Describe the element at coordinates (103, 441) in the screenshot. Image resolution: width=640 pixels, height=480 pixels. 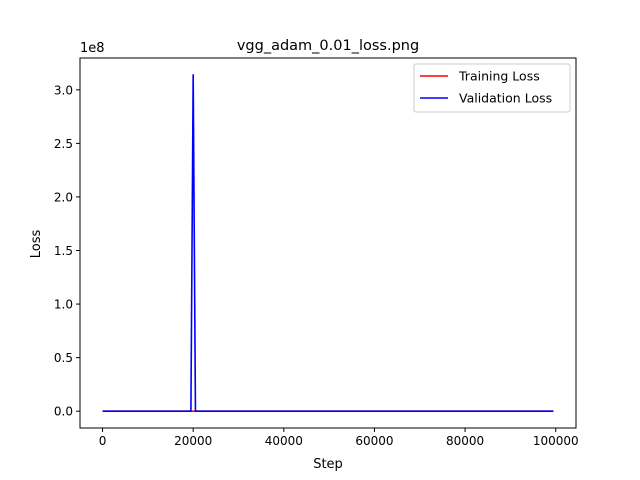
I see `x-tick-label: 0` at that location.